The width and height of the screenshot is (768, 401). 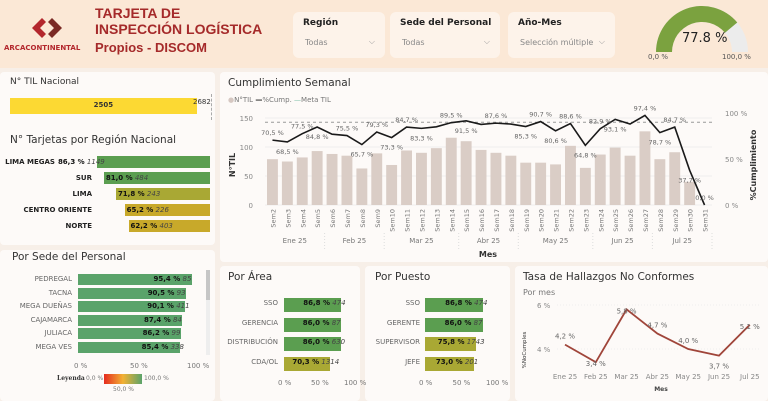 What do you see at coordinates (626, 377) in the screenshot?
I see `x-tick: Mar 25` at bounding box center [626, 377].